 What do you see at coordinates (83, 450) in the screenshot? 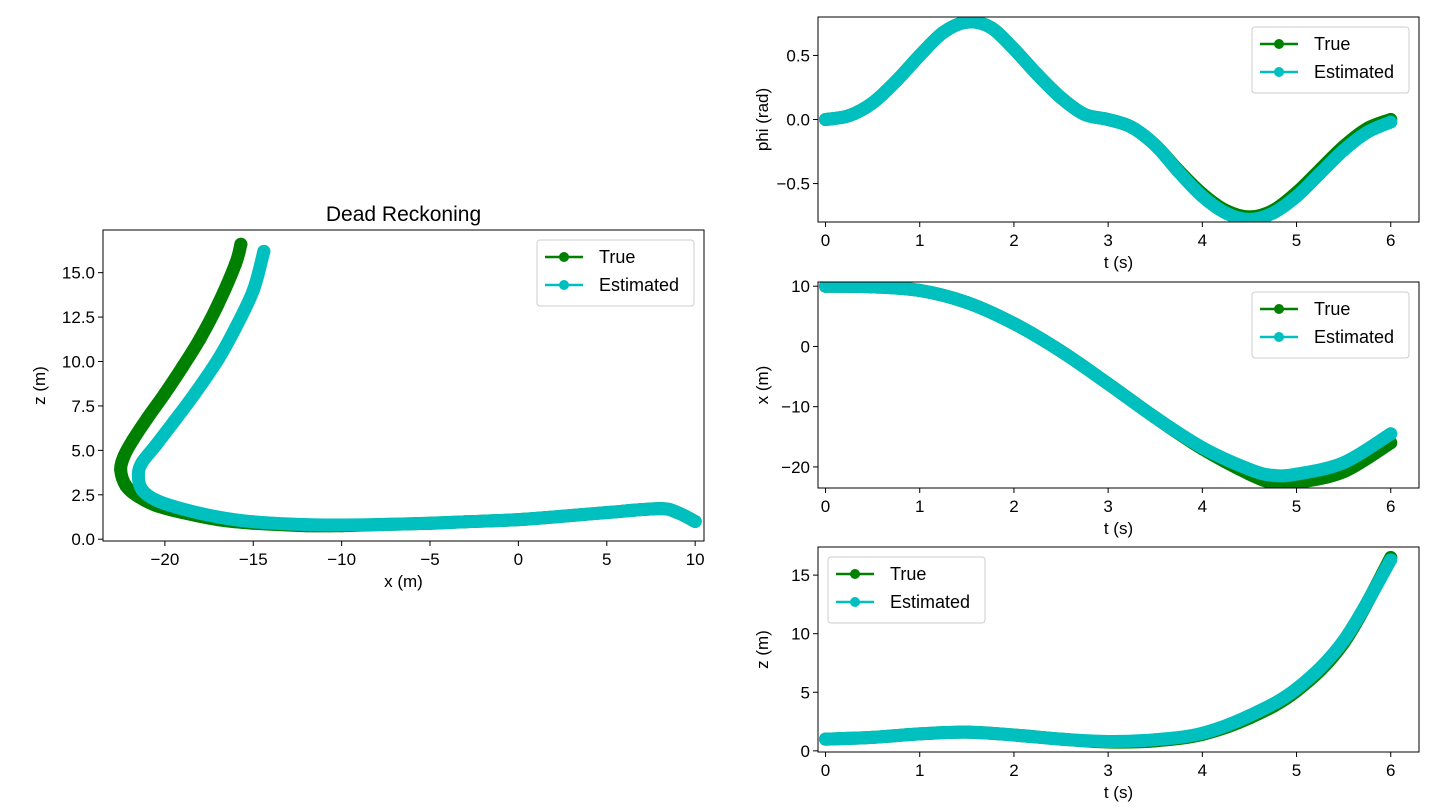
I see `y-tick-label: 5.0` at bounding box center [83, 450].